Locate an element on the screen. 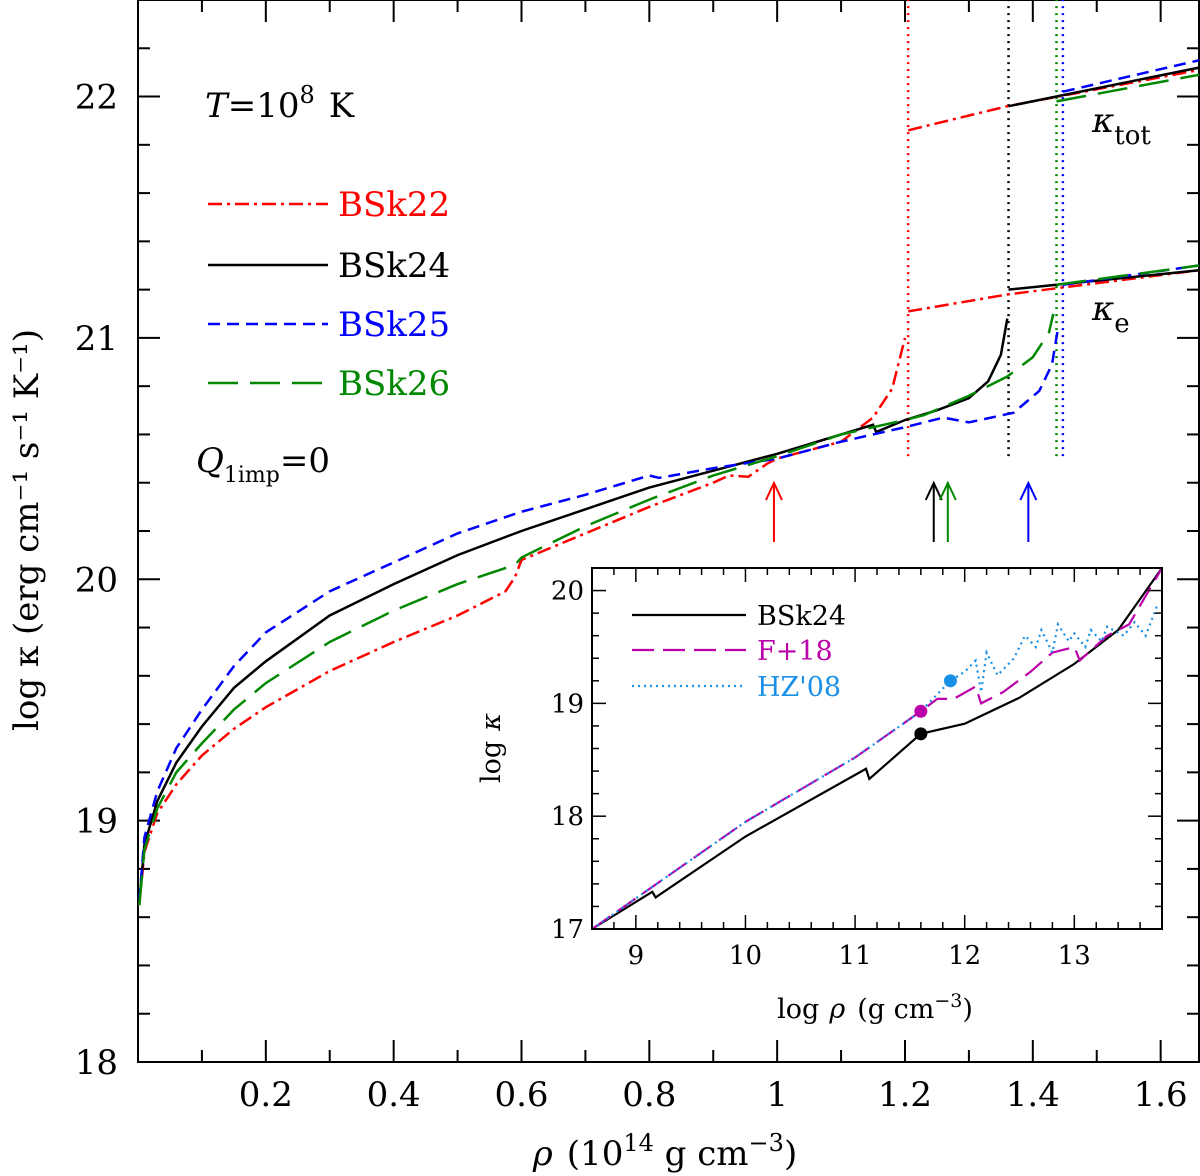 The width and height of the screenshot is (1200, 1176). inset-x-post: ) is located at coordinates (967, 1009).